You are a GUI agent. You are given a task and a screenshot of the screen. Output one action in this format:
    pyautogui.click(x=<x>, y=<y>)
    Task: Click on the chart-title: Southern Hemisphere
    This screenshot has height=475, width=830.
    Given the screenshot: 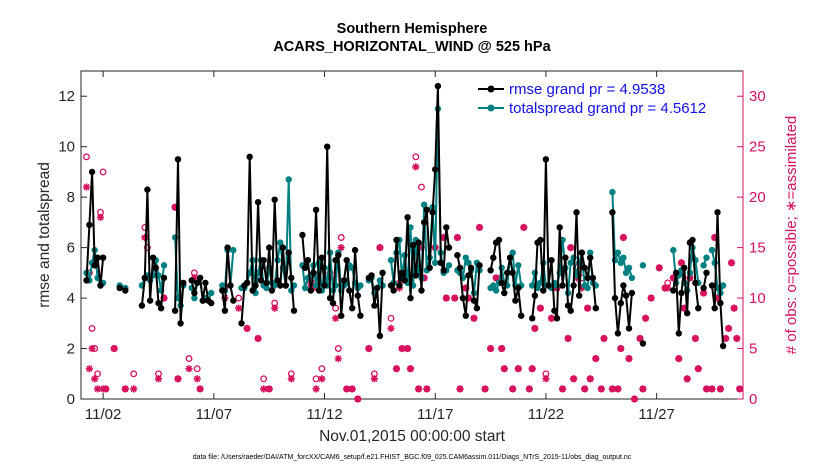 What is the action you would take?
    pyautogui.click(x=412, y=29)
    